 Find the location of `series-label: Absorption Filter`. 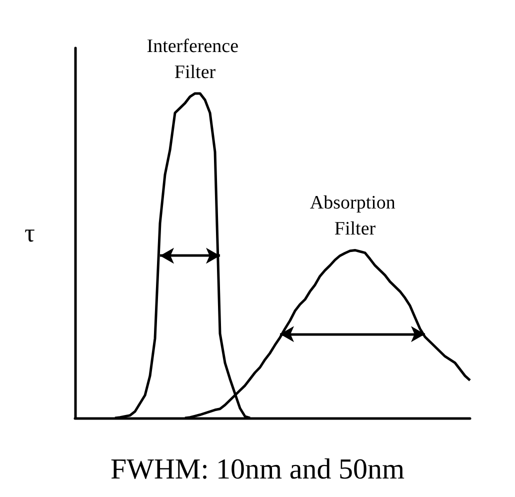

series-label: Absorption Filter is located at coordinates (355, 216).